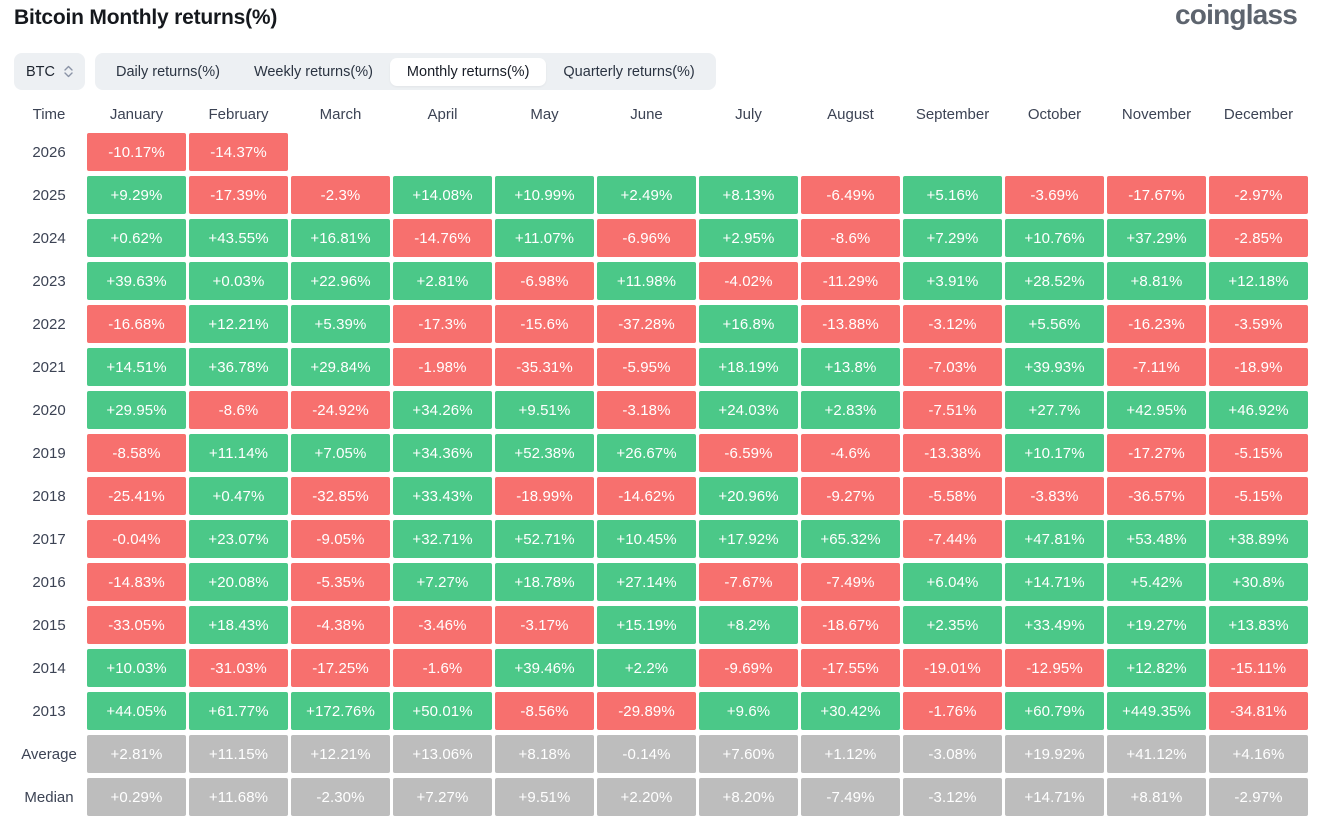  I want to click on return-cell: +172.76%, so click(340, 711).